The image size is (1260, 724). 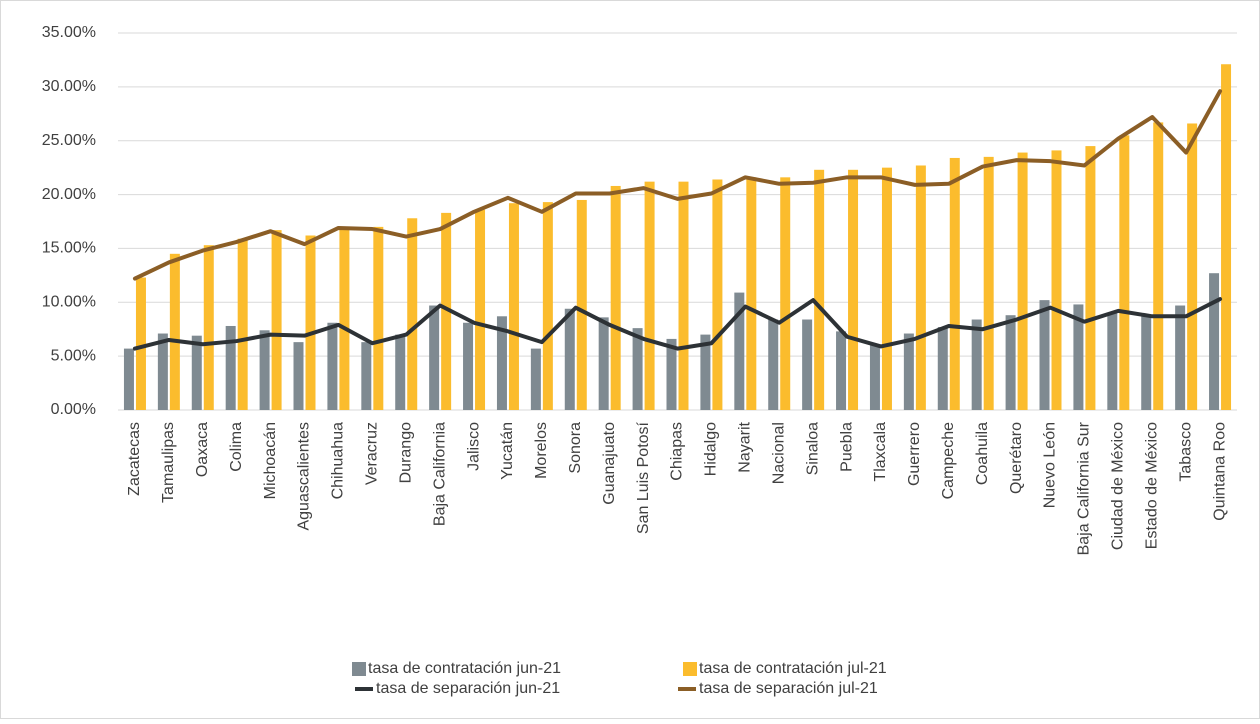 What do you see at coordinates (304, 476) in the screenshot?
I see `x-tick-label: Aguascalientes` at bounding box center [304, 476].